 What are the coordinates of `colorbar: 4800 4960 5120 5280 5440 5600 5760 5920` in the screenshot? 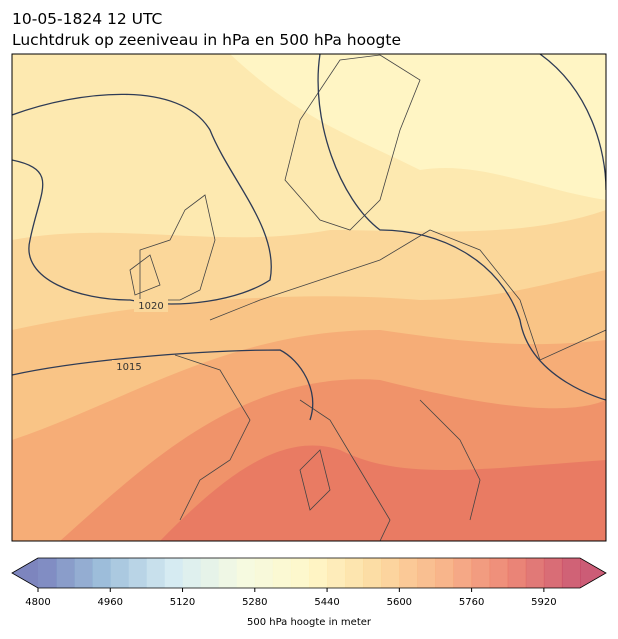 It's located at (309, 582).